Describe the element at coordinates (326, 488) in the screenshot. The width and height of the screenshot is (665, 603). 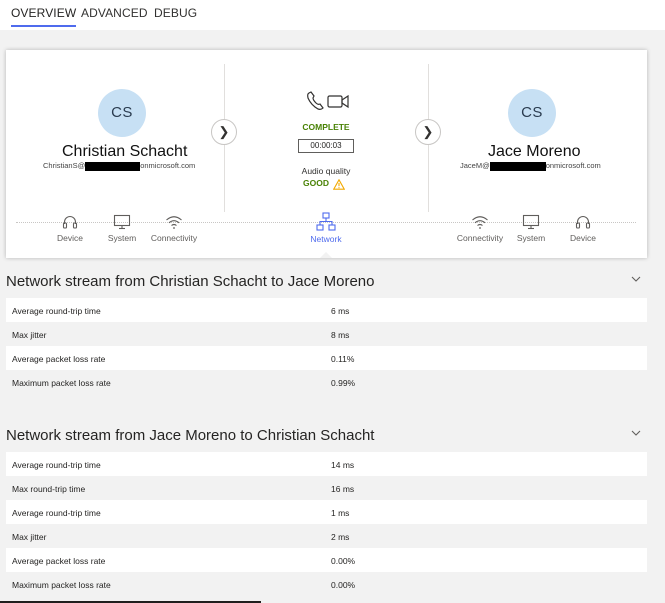
I see `table-row: Max round-trip time 16 ms` at that location.